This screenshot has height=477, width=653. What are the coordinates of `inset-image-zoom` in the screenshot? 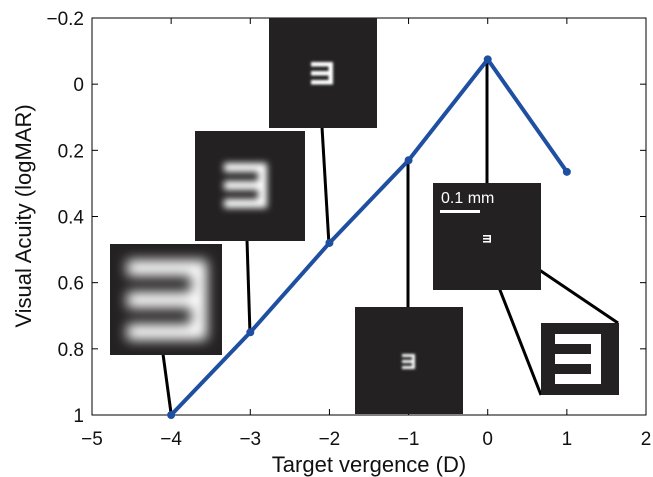 It's located at (580, 359).